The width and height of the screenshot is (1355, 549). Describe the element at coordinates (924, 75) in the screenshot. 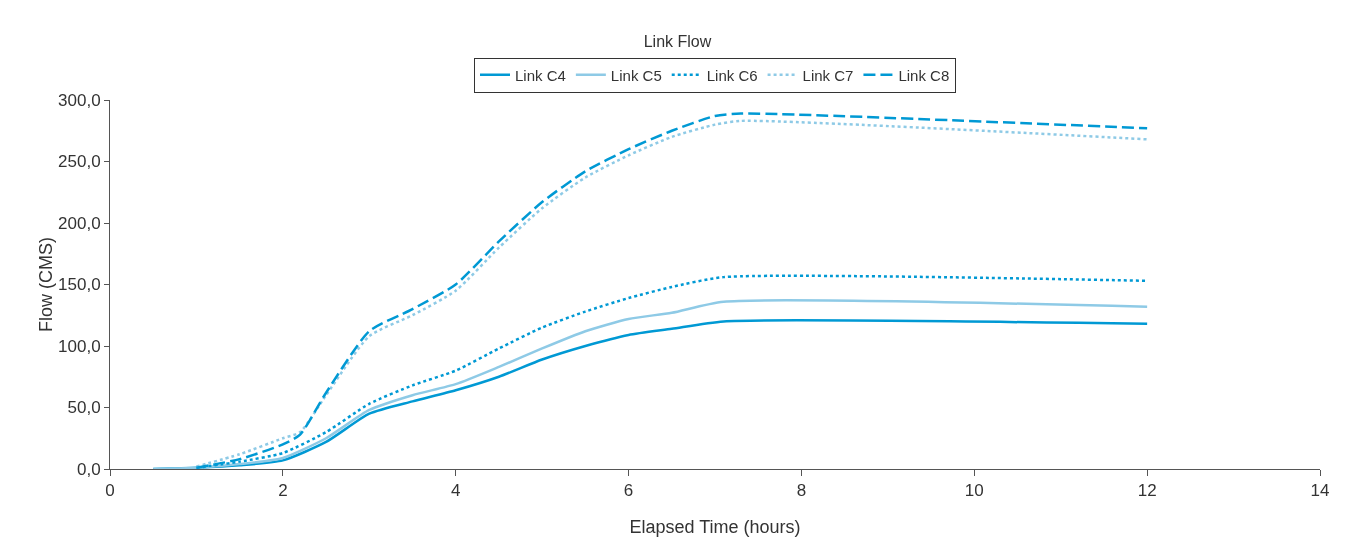

I see `legend-label: Link C8` at that location.